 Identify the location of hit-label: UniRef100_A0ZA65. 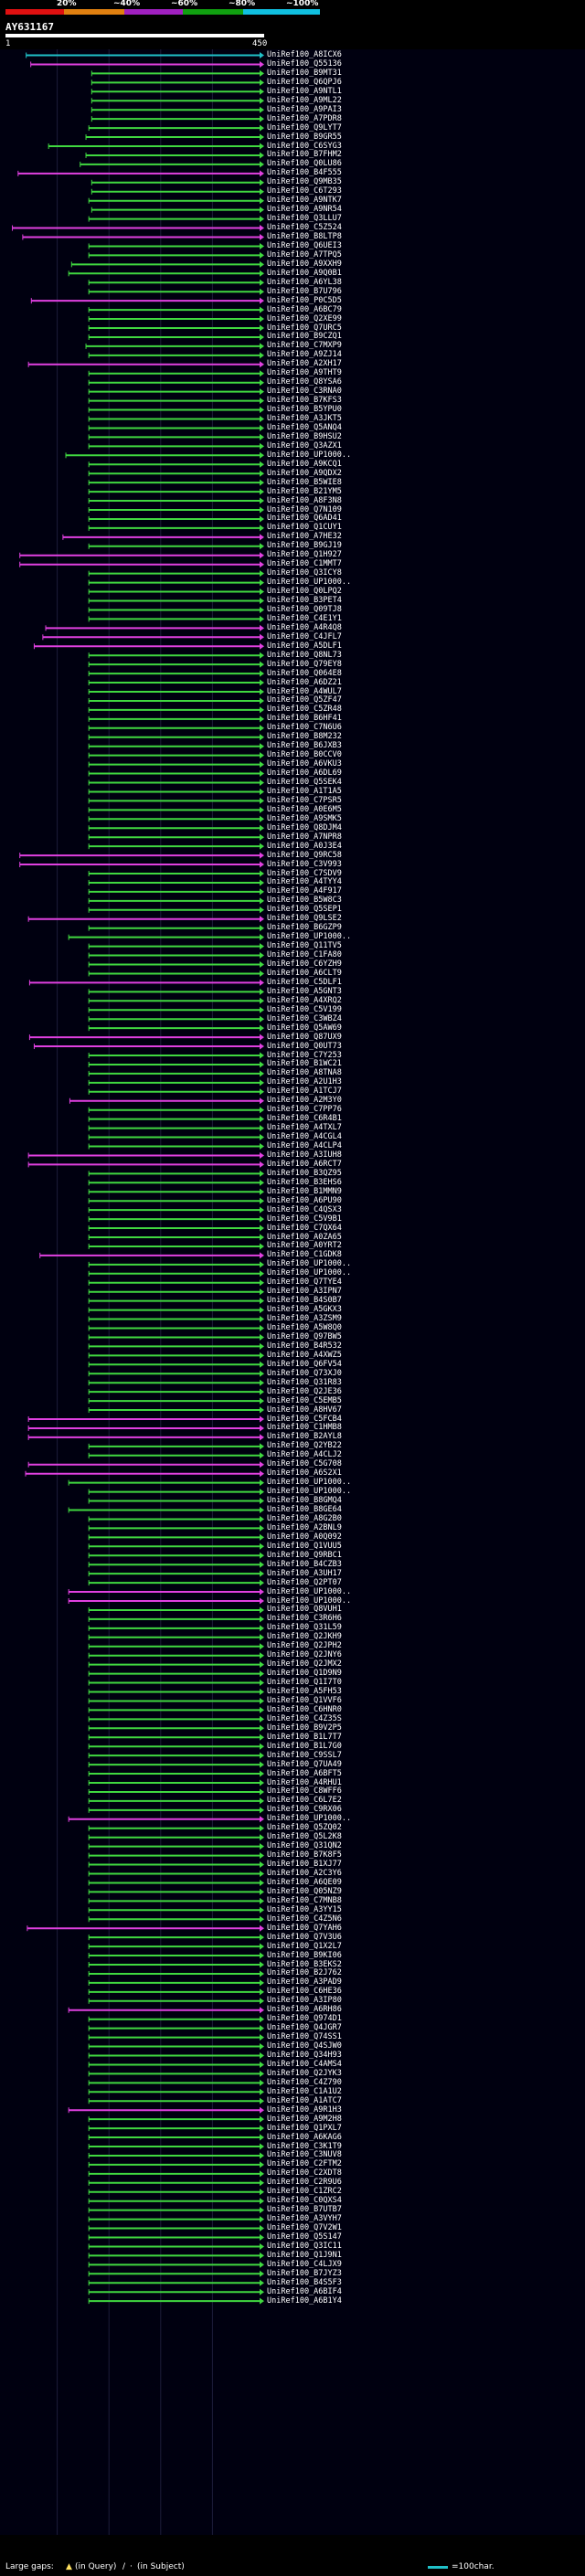
(304, 1237).